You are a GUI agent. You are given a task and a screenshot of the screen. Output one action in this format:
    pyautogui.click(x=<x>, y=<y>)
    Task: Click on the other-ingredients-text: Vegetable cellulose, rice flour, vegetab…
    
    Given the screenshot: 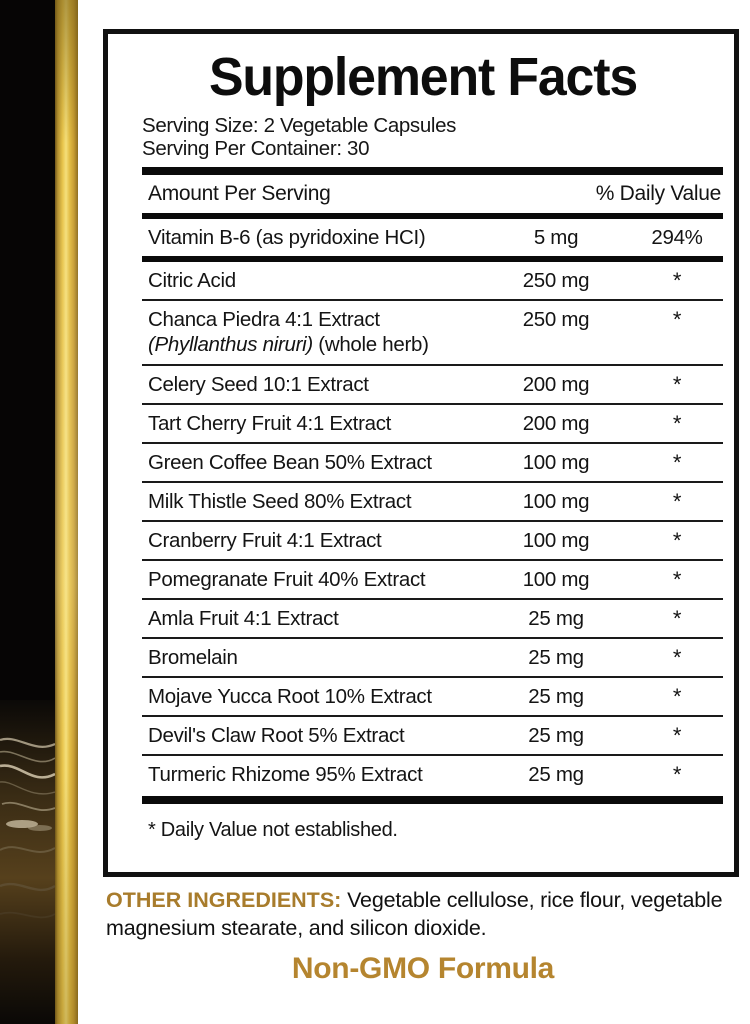 What is the action you would take?
    pyautogui.click(x=414, y=914)
    